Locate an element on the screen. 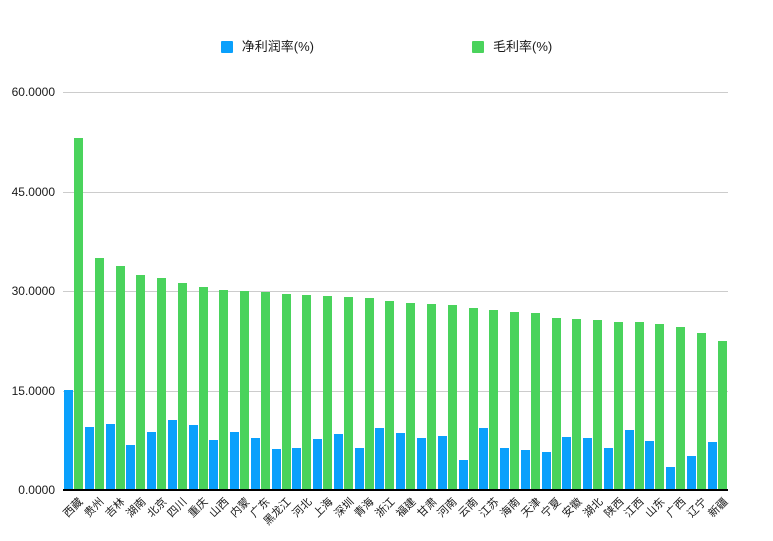  x-tick-label-山西: 山西 is located at coordinates (219, 508).